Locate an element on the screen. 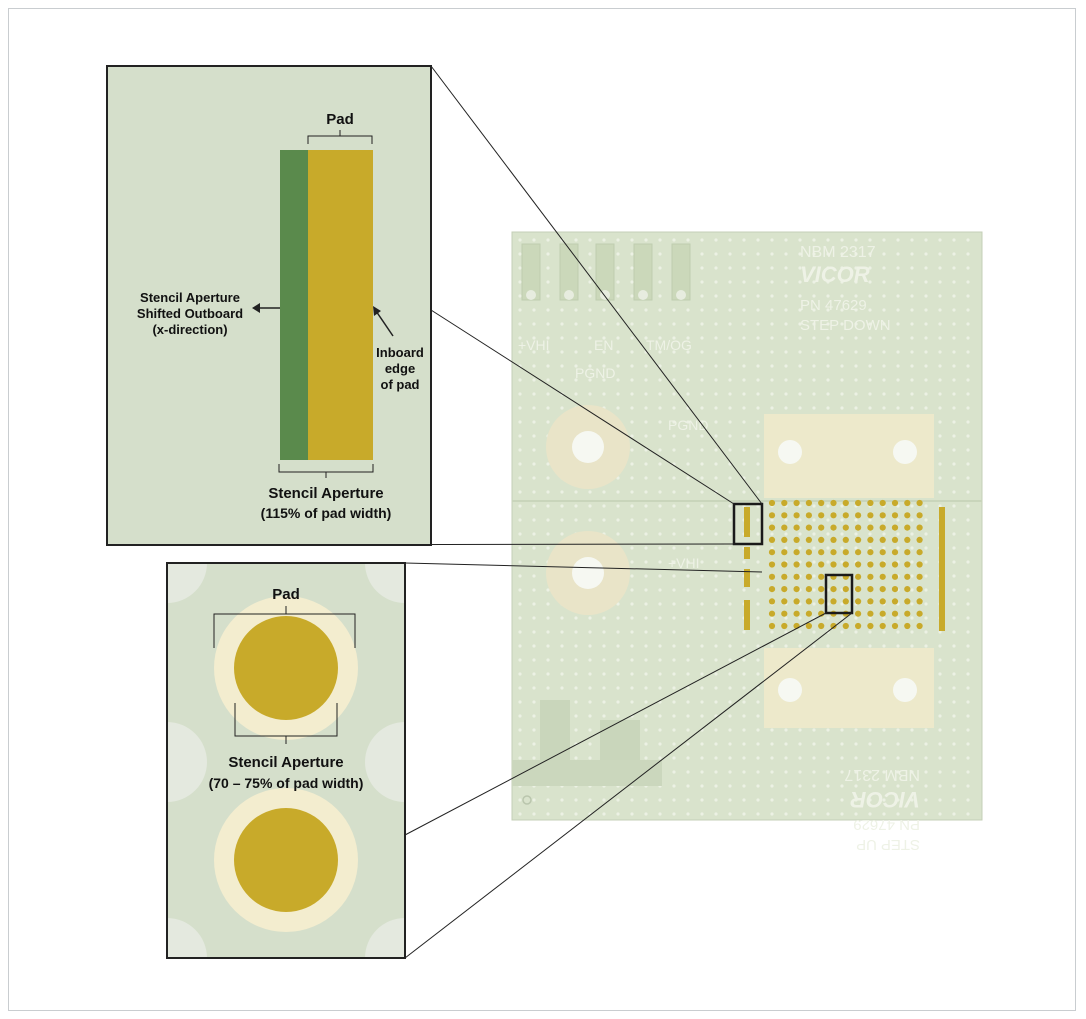 The image size is (1086, 1019). inboard-note-line3: of pad is located at coordinates (400, 384).